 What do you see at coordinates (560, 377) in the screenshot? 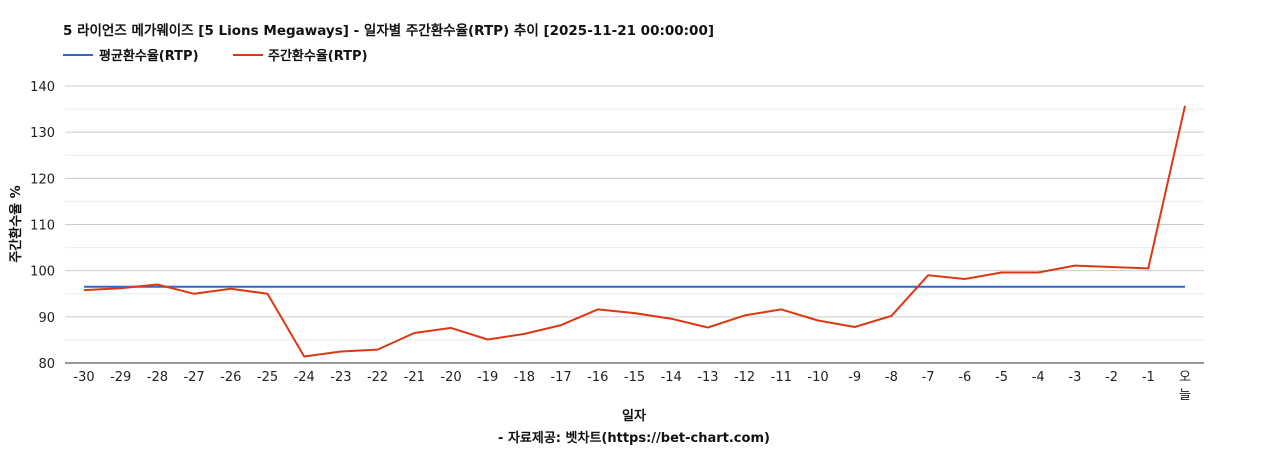
I see `x-tick-label: -17` at bounding box center [560, 377].